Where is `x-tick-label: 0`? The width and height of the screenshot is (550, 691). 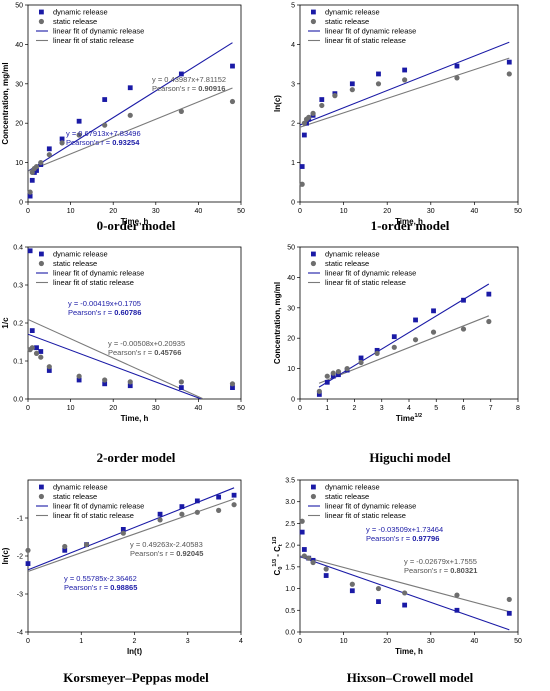
x-tick-label: 0 is located at coordinates (300, 641).